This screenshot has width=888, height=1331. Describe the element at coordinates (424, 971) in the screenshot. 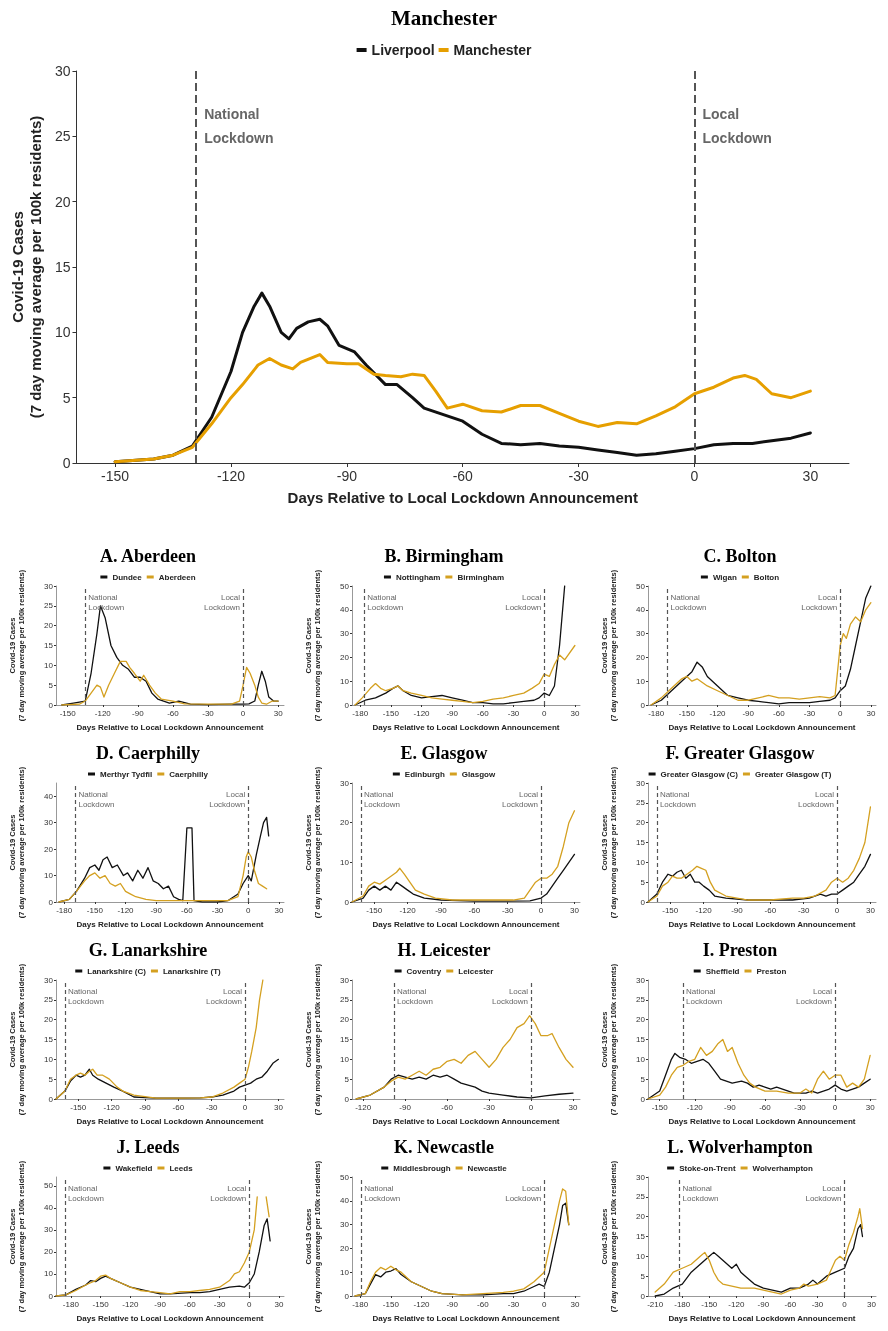

I see `legend-label: Coventry` at that location.